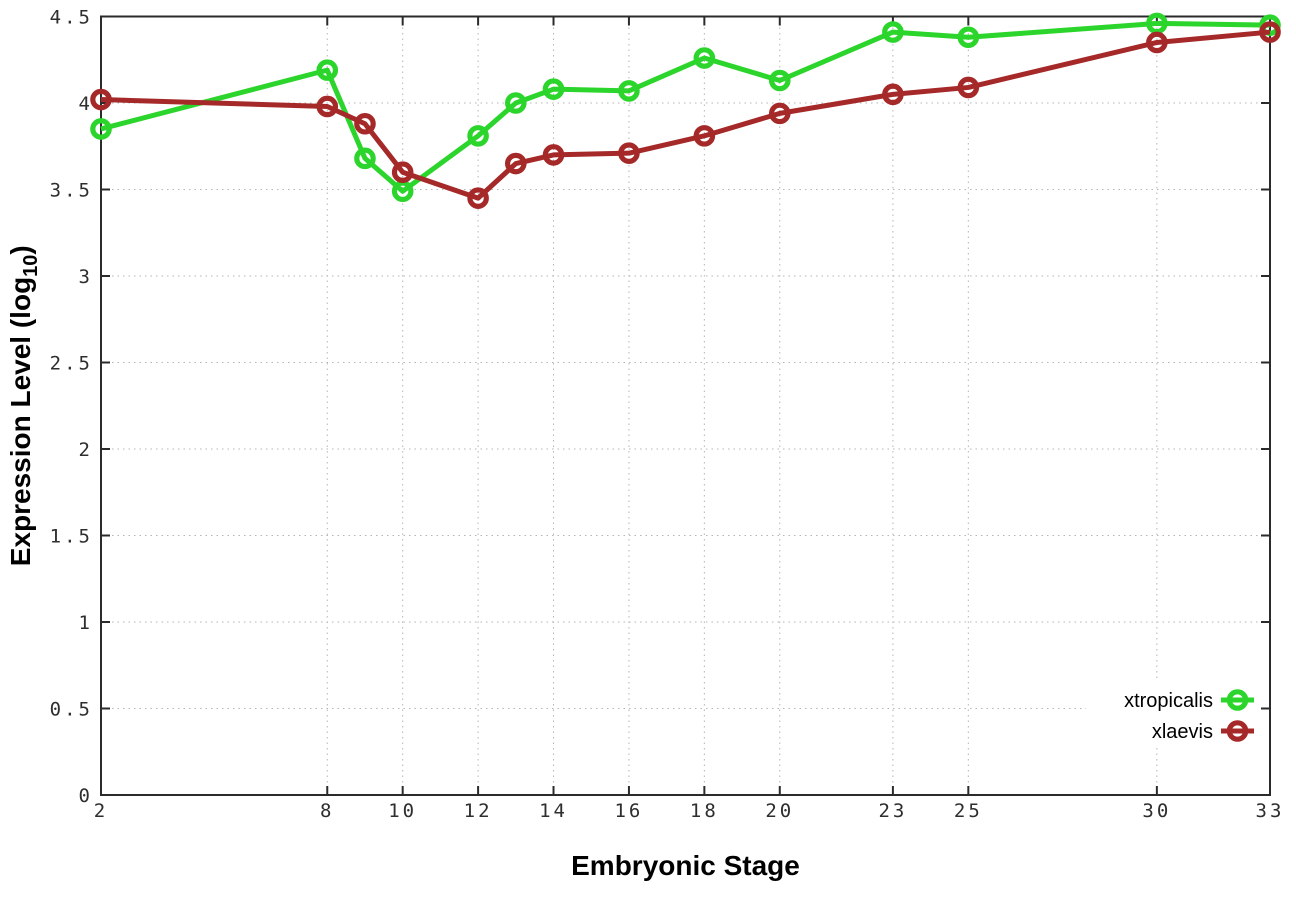 Image resolution: width=1296 pixels, height=912 pixels. Describe the element at coordinates (101, 811) in the screenshot. I see `x-tick-label: 2` at that location.